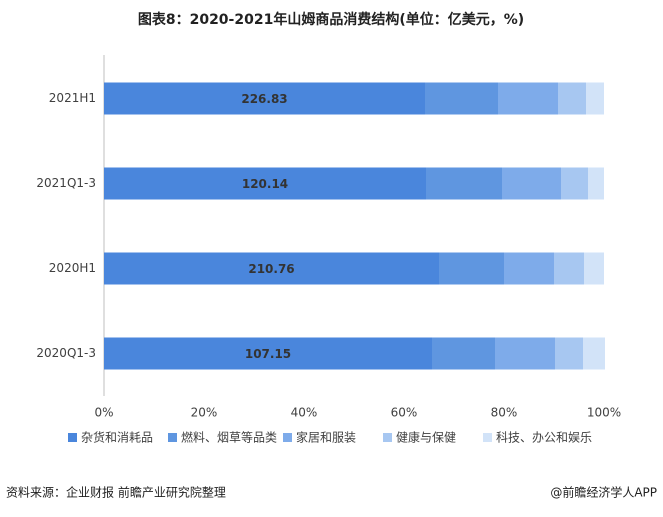 The width and height of the screenshot is (663, 517). Describe the element at coordinates (116, 492) in the screenshot. I see `source: 资料来源：企业财报 前瞻产业研究院整理` at that location.